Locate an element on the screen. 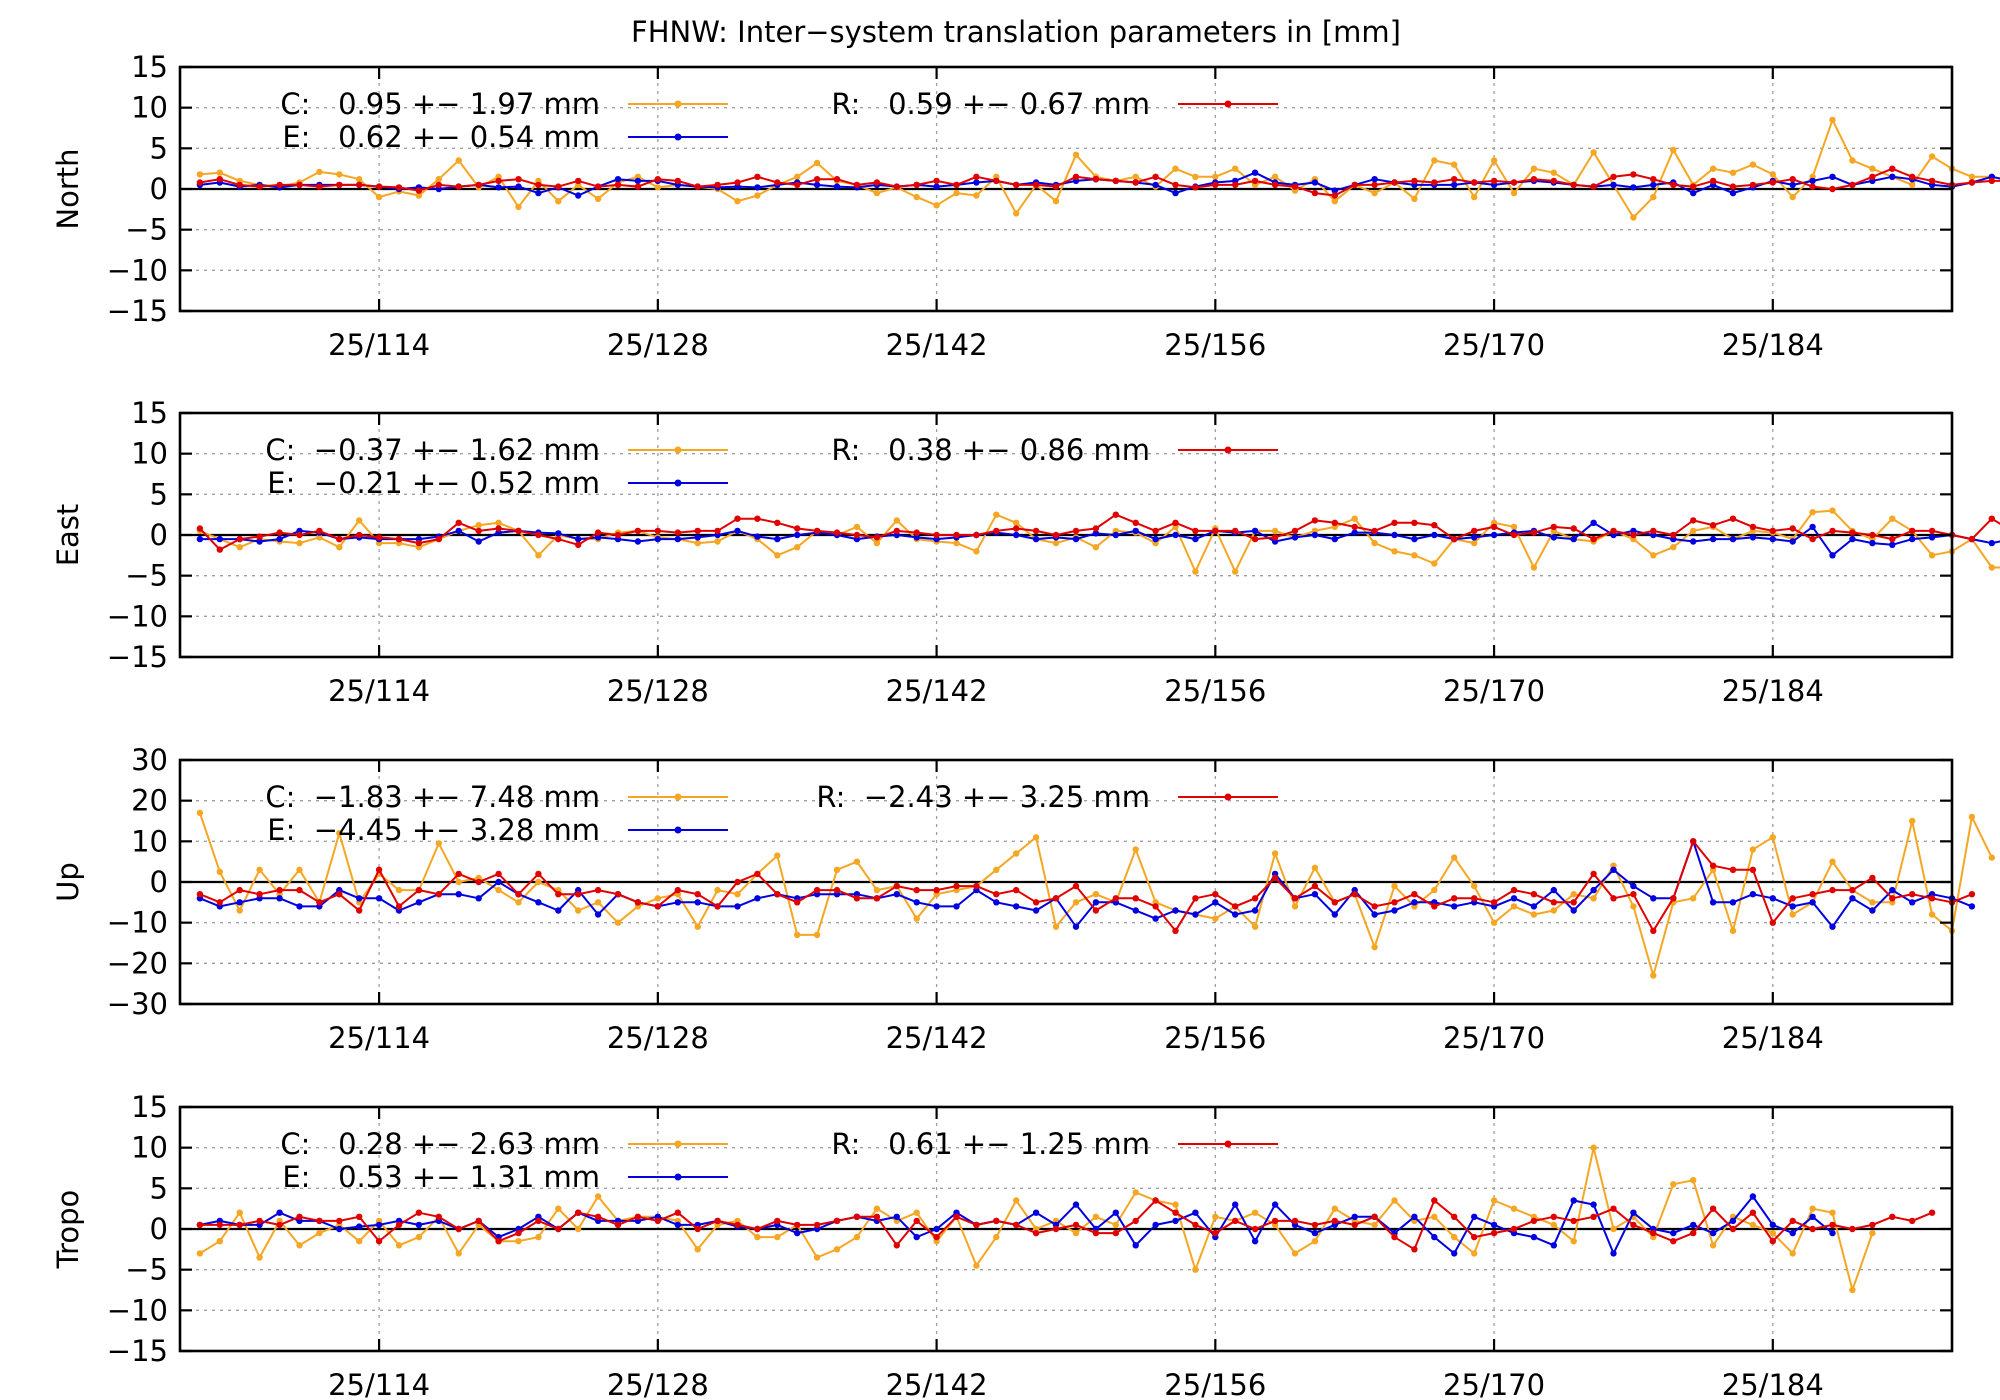  x-tick-label: 25/128 is located at coordinates (658, 1384).